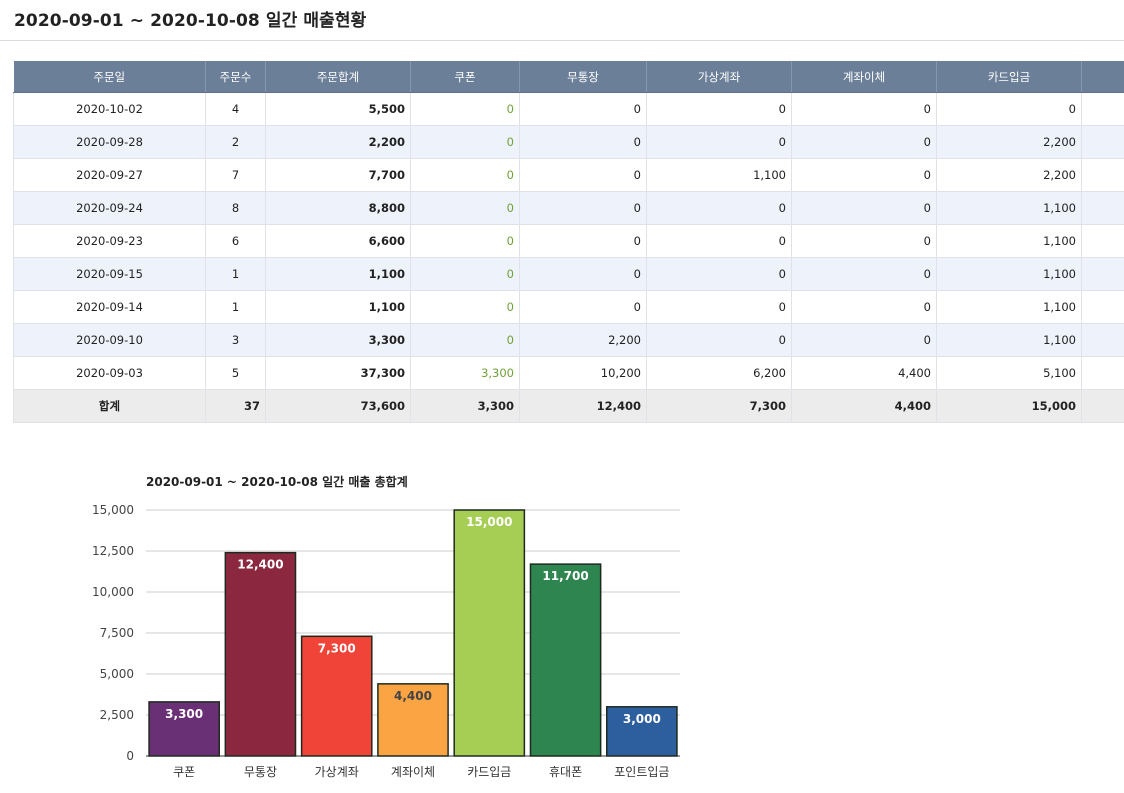 The height and width of the screenshot is (793, 1124). Describe the element at coordinates (338, 373) in the screenshot. I see `table-cell: 37,300` at that location.